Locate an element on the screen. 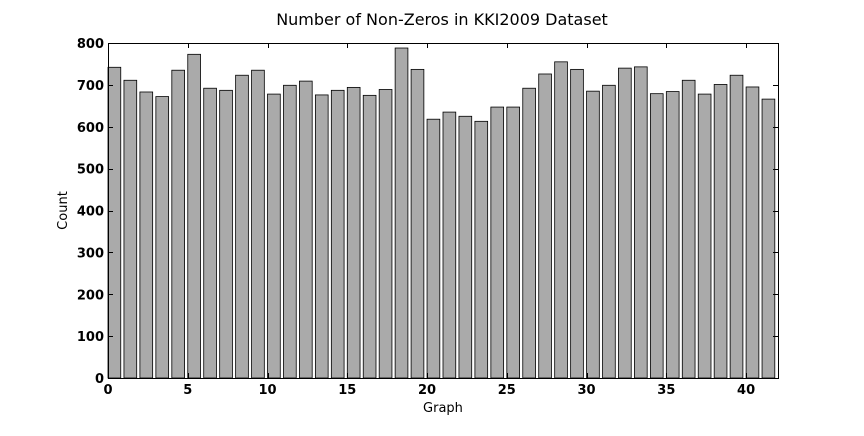 This screenshot has height=436, width=864. x-tick-label-0: 0 is located at coordinates (107, 390).